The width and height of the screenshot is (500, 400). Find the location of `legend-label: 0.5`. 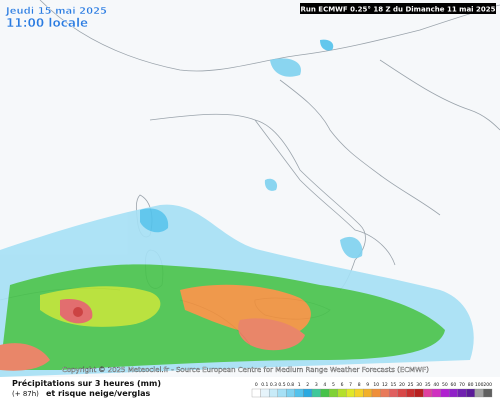

legend-label: 0.5 is located at coordinates (281, 385).